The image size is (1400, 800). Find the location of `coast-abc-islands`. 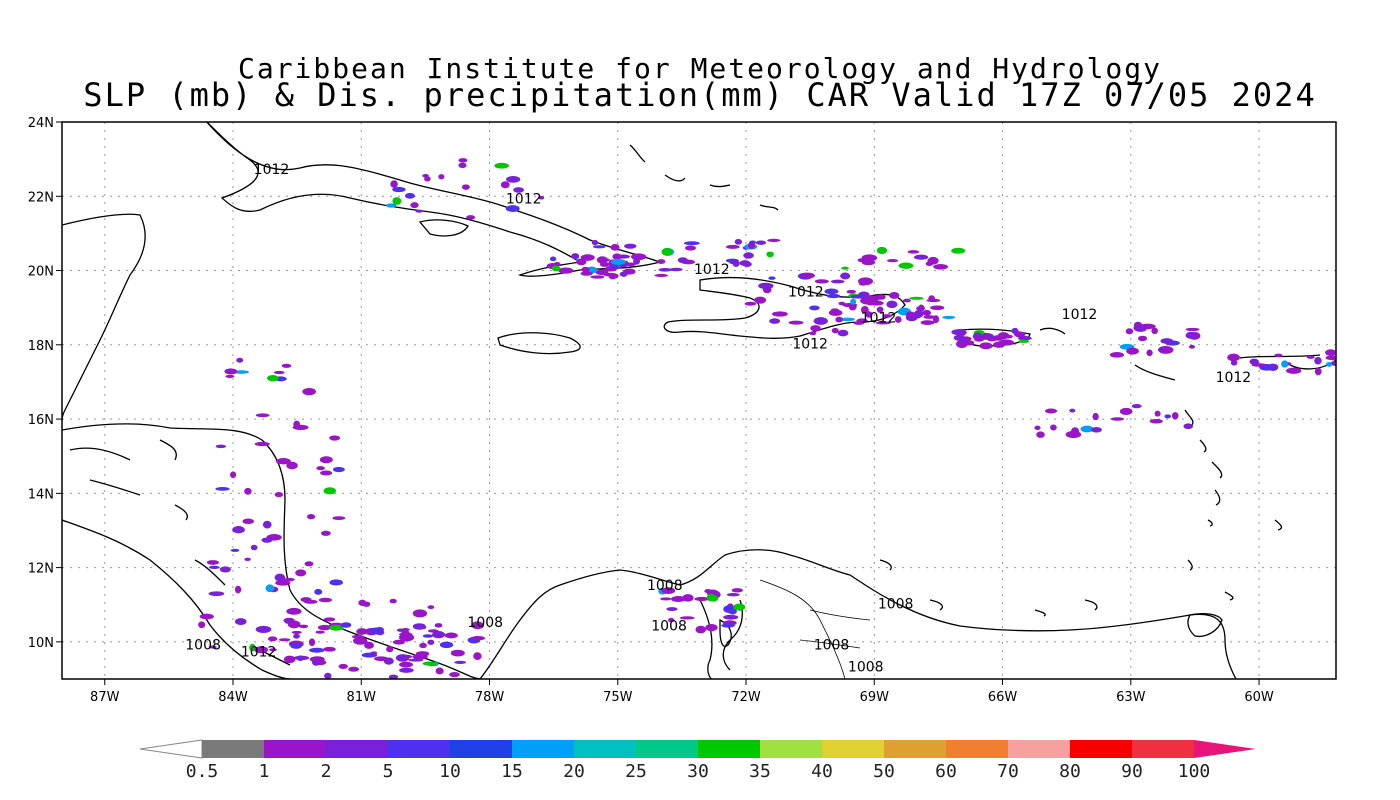

coast-abc-islands is located at coordinates (988, 588).